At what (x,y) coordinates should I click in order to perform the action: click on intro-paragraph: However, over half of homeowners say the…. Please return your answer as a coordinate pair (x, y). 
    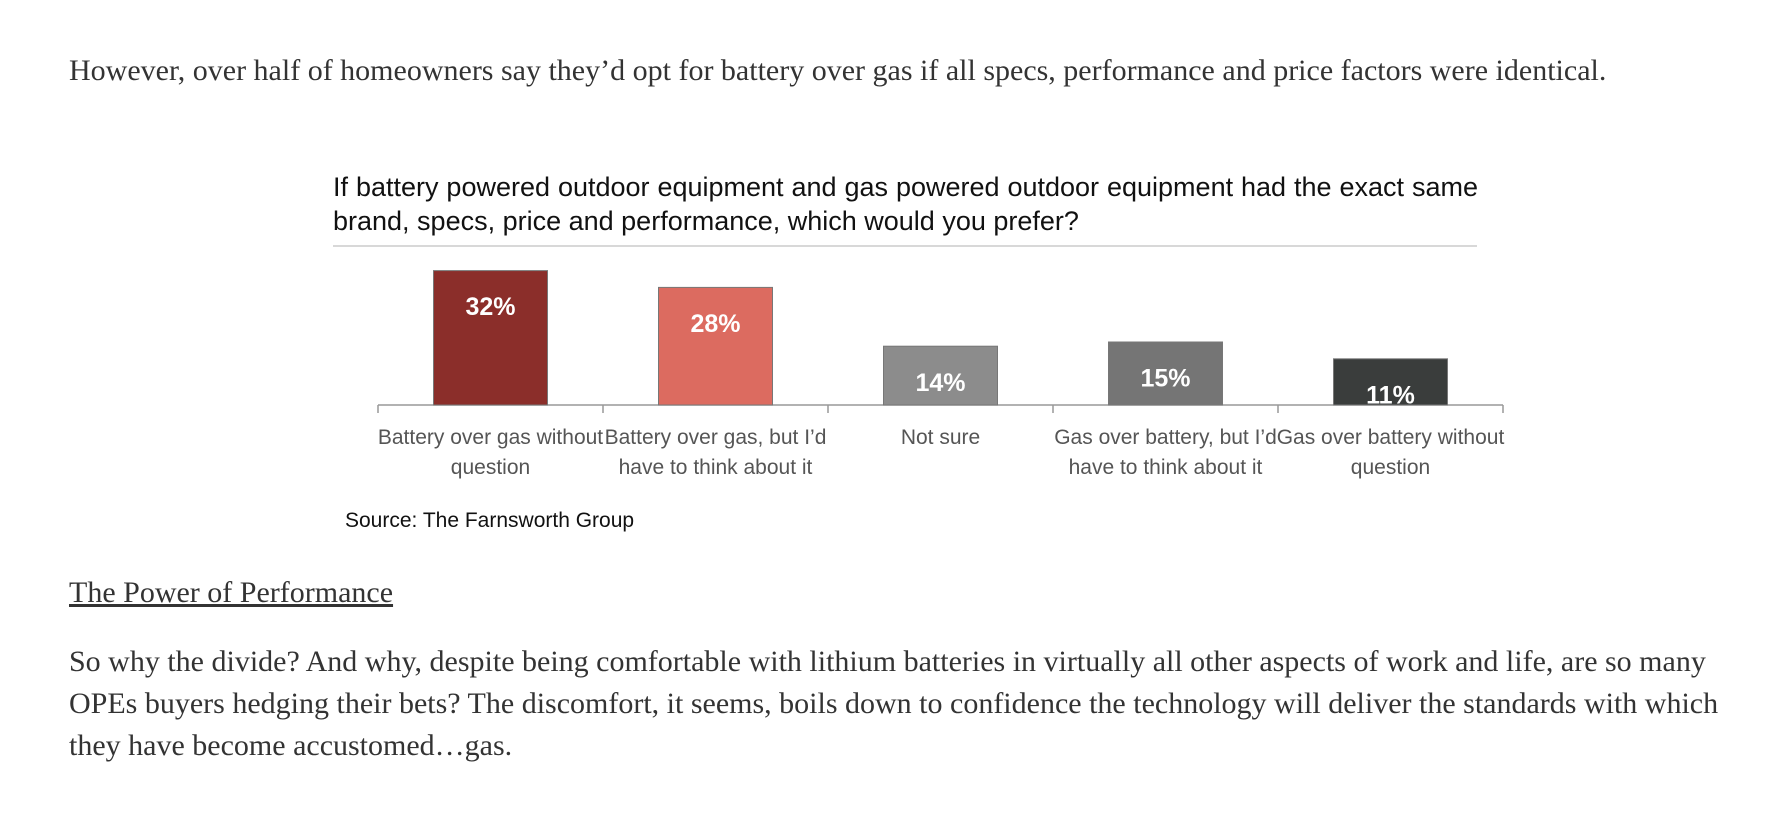
    Looking at the image, I should click on (838, 70).